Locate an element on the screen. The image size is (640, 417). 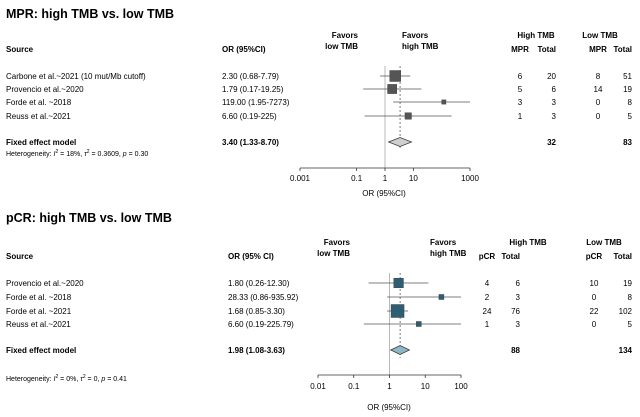
favors-right-line1: Favors is located at coordinates (443, 242).